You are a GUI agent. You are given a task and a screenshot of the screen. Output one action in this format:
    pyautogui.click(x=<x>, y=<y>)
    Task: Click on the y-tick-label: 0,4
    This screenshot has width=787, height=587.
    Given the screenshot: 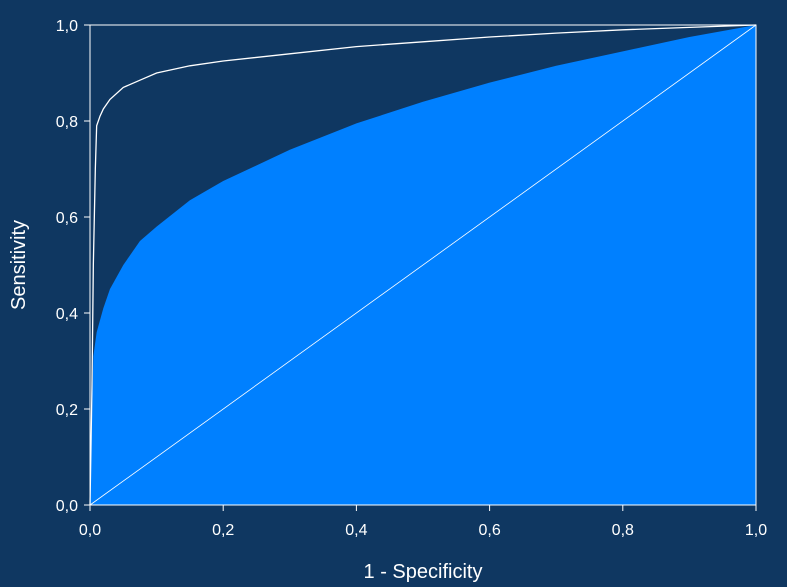 What is the action you would take?
    pyautogui.click(x=67, y=314)
    